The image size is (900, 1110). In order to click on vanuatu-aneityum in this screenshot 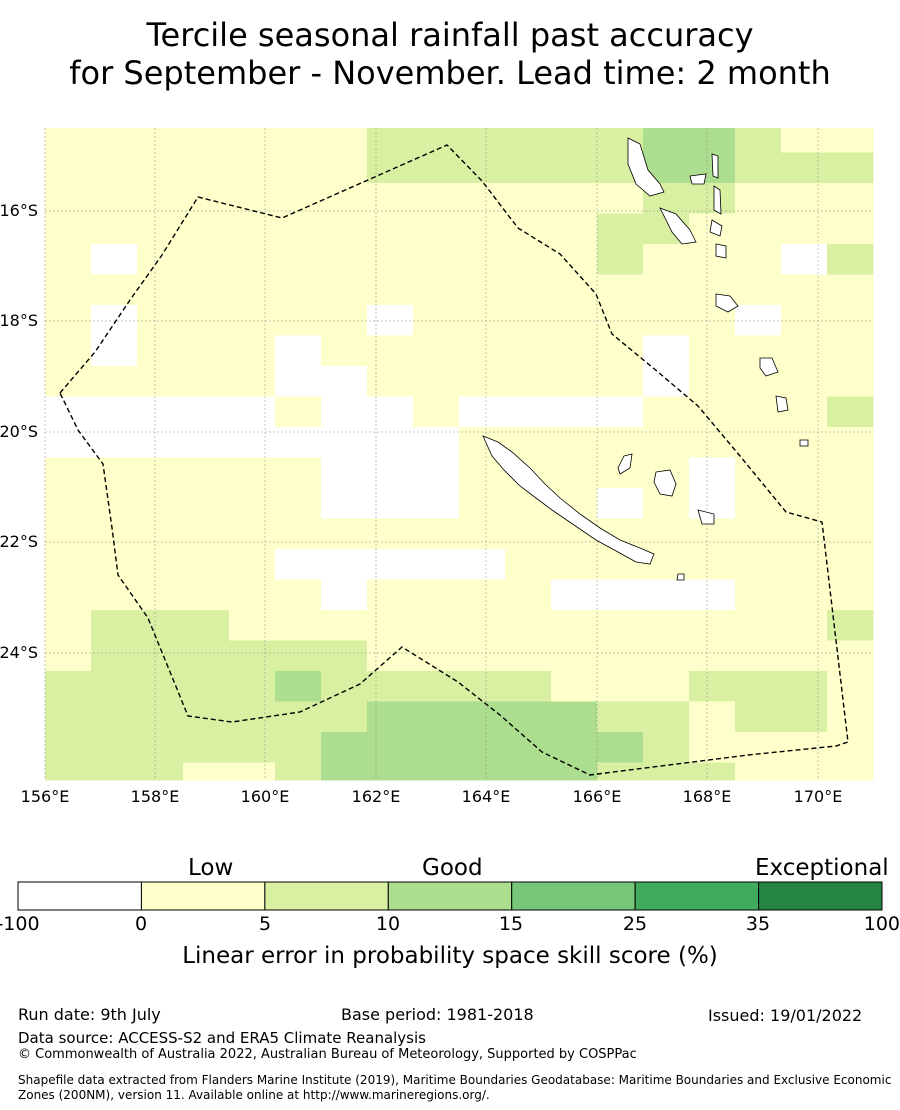, I will do `click(804, 443)`.